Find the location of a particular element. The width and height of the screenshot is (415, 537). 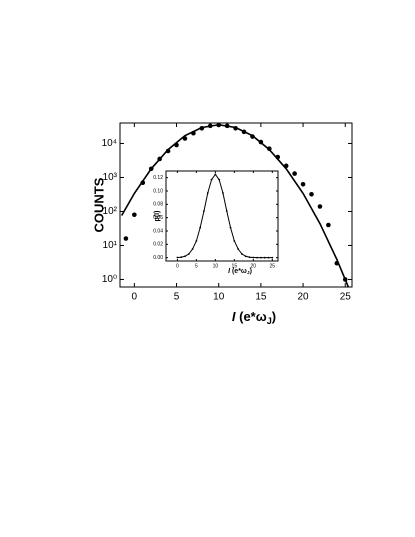

y-axis-label: COUNTS is located at coordinates (98, 204).